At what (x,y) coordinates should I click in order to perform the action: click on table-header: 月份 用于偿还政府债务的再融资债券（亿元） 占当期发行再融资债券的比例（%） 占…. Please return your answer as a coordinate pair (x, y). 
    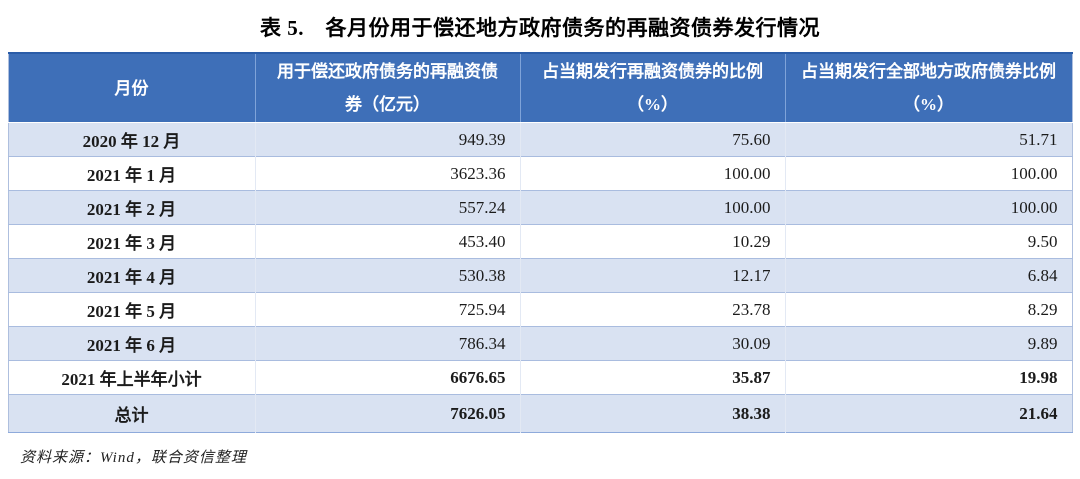
    Looking at the image, I should click on (540, 87).